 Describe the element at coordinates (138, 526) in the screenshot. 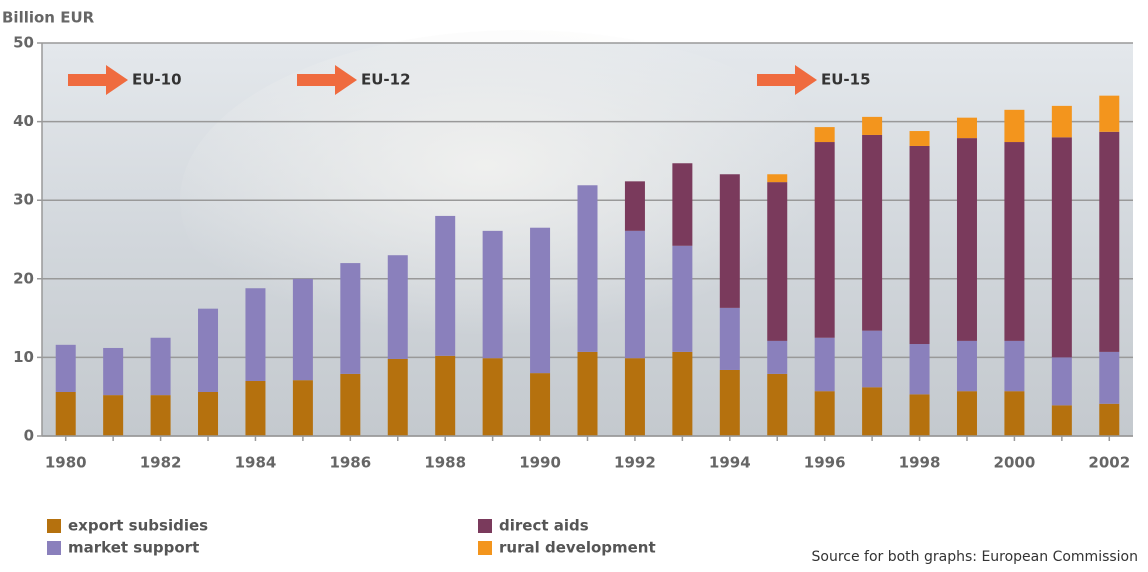

I see `legend-label: export subsidies` at that location.